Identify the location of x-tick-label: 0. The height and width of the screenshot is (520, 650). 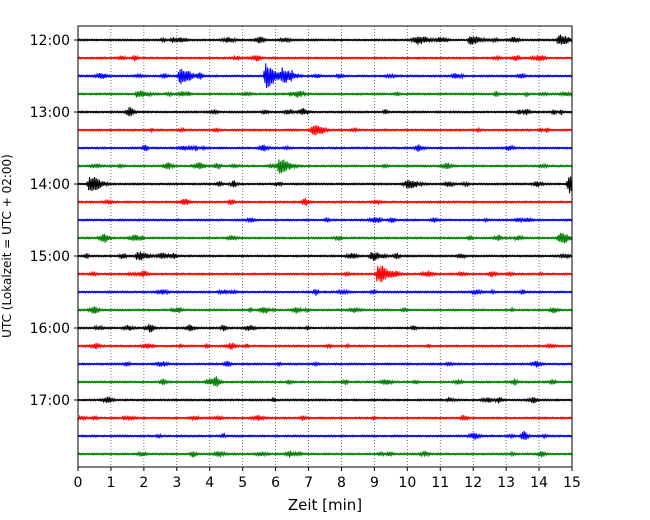
(78, 483).